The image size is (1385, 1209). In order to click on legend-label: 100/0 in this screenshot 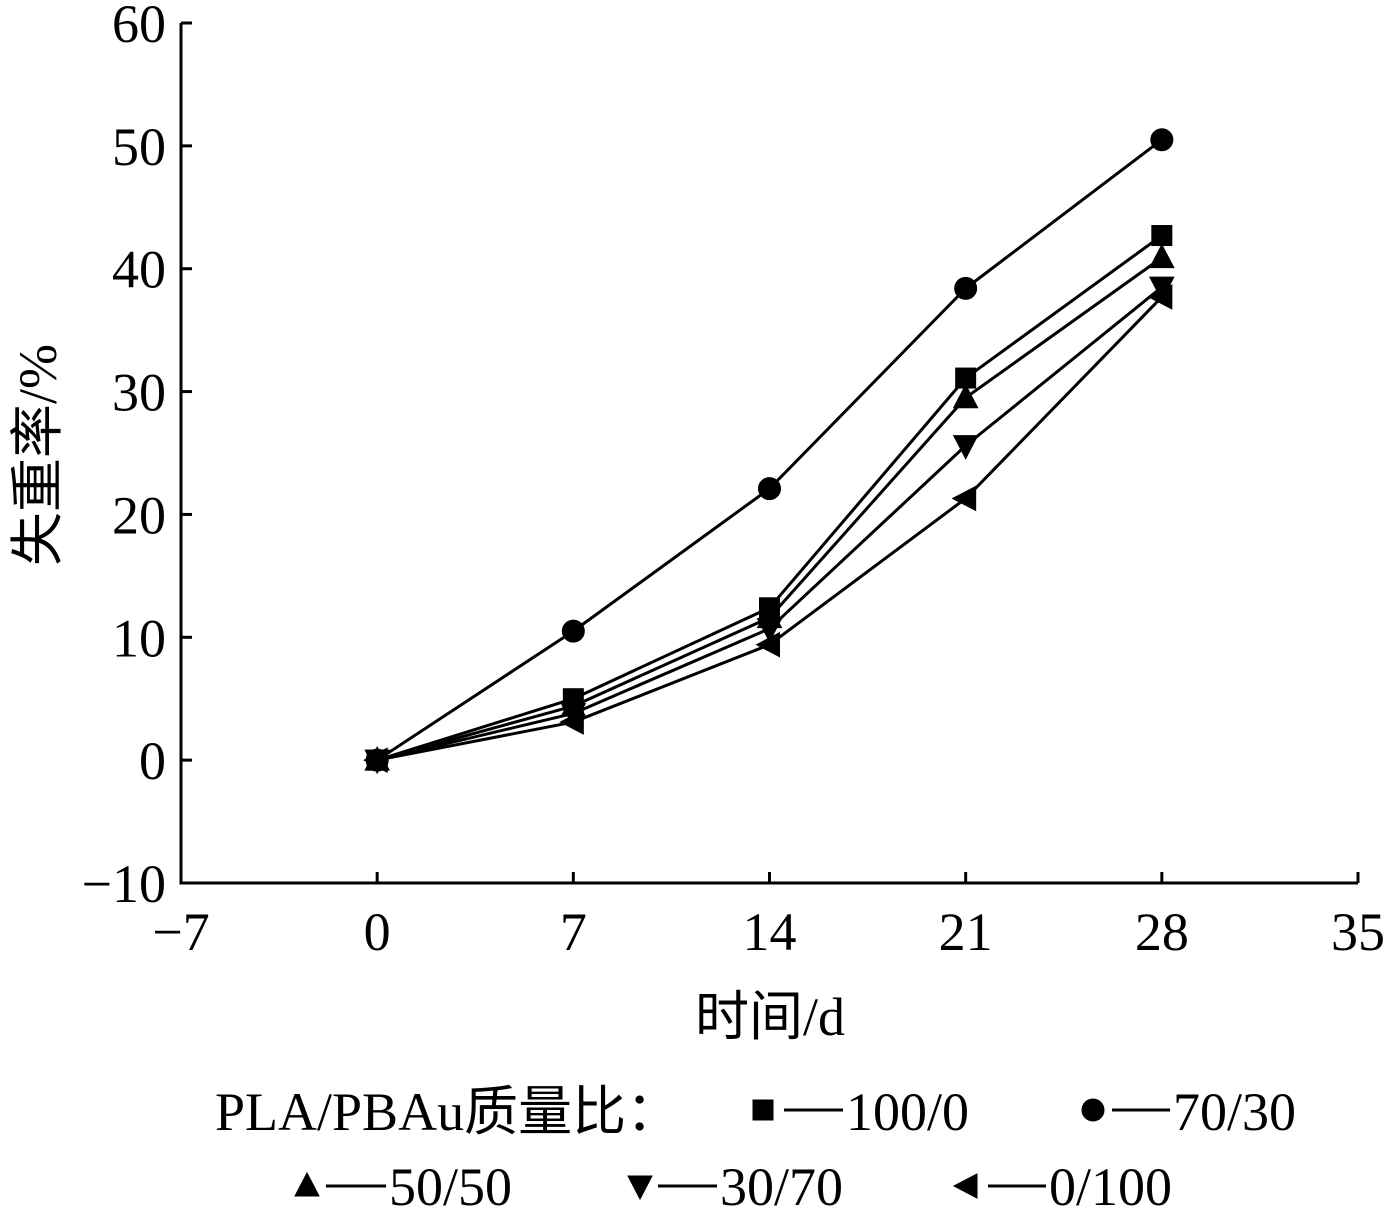, I will do `click(907, 1112)`.